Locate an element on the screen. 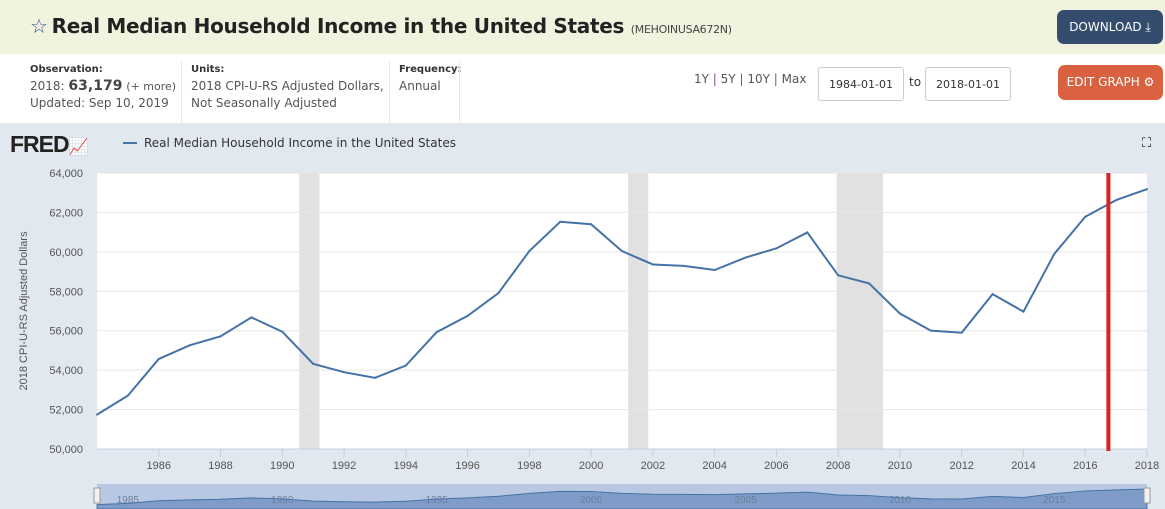 This screenshot has width=1165, height=509. frequency-block: Frequency: Annual is located at coordinates (430, 79).